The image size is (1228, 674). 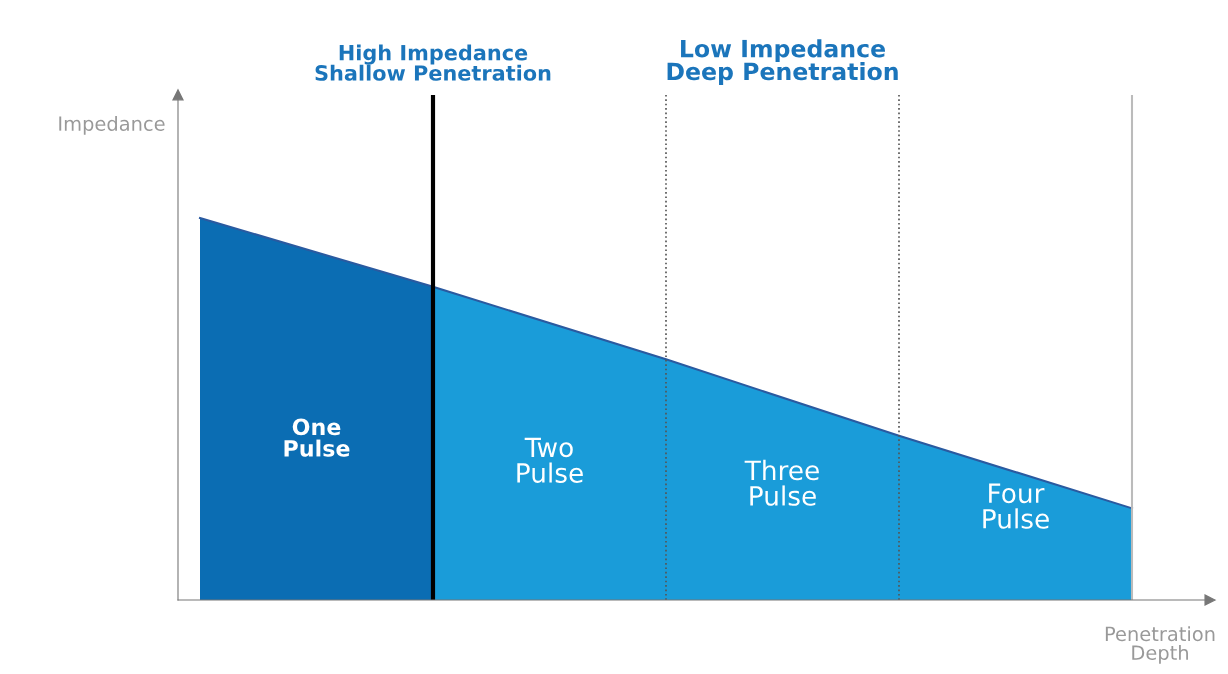 I want to click on x-axis-title: Penetration Depth, so click(x=1160, y=645).